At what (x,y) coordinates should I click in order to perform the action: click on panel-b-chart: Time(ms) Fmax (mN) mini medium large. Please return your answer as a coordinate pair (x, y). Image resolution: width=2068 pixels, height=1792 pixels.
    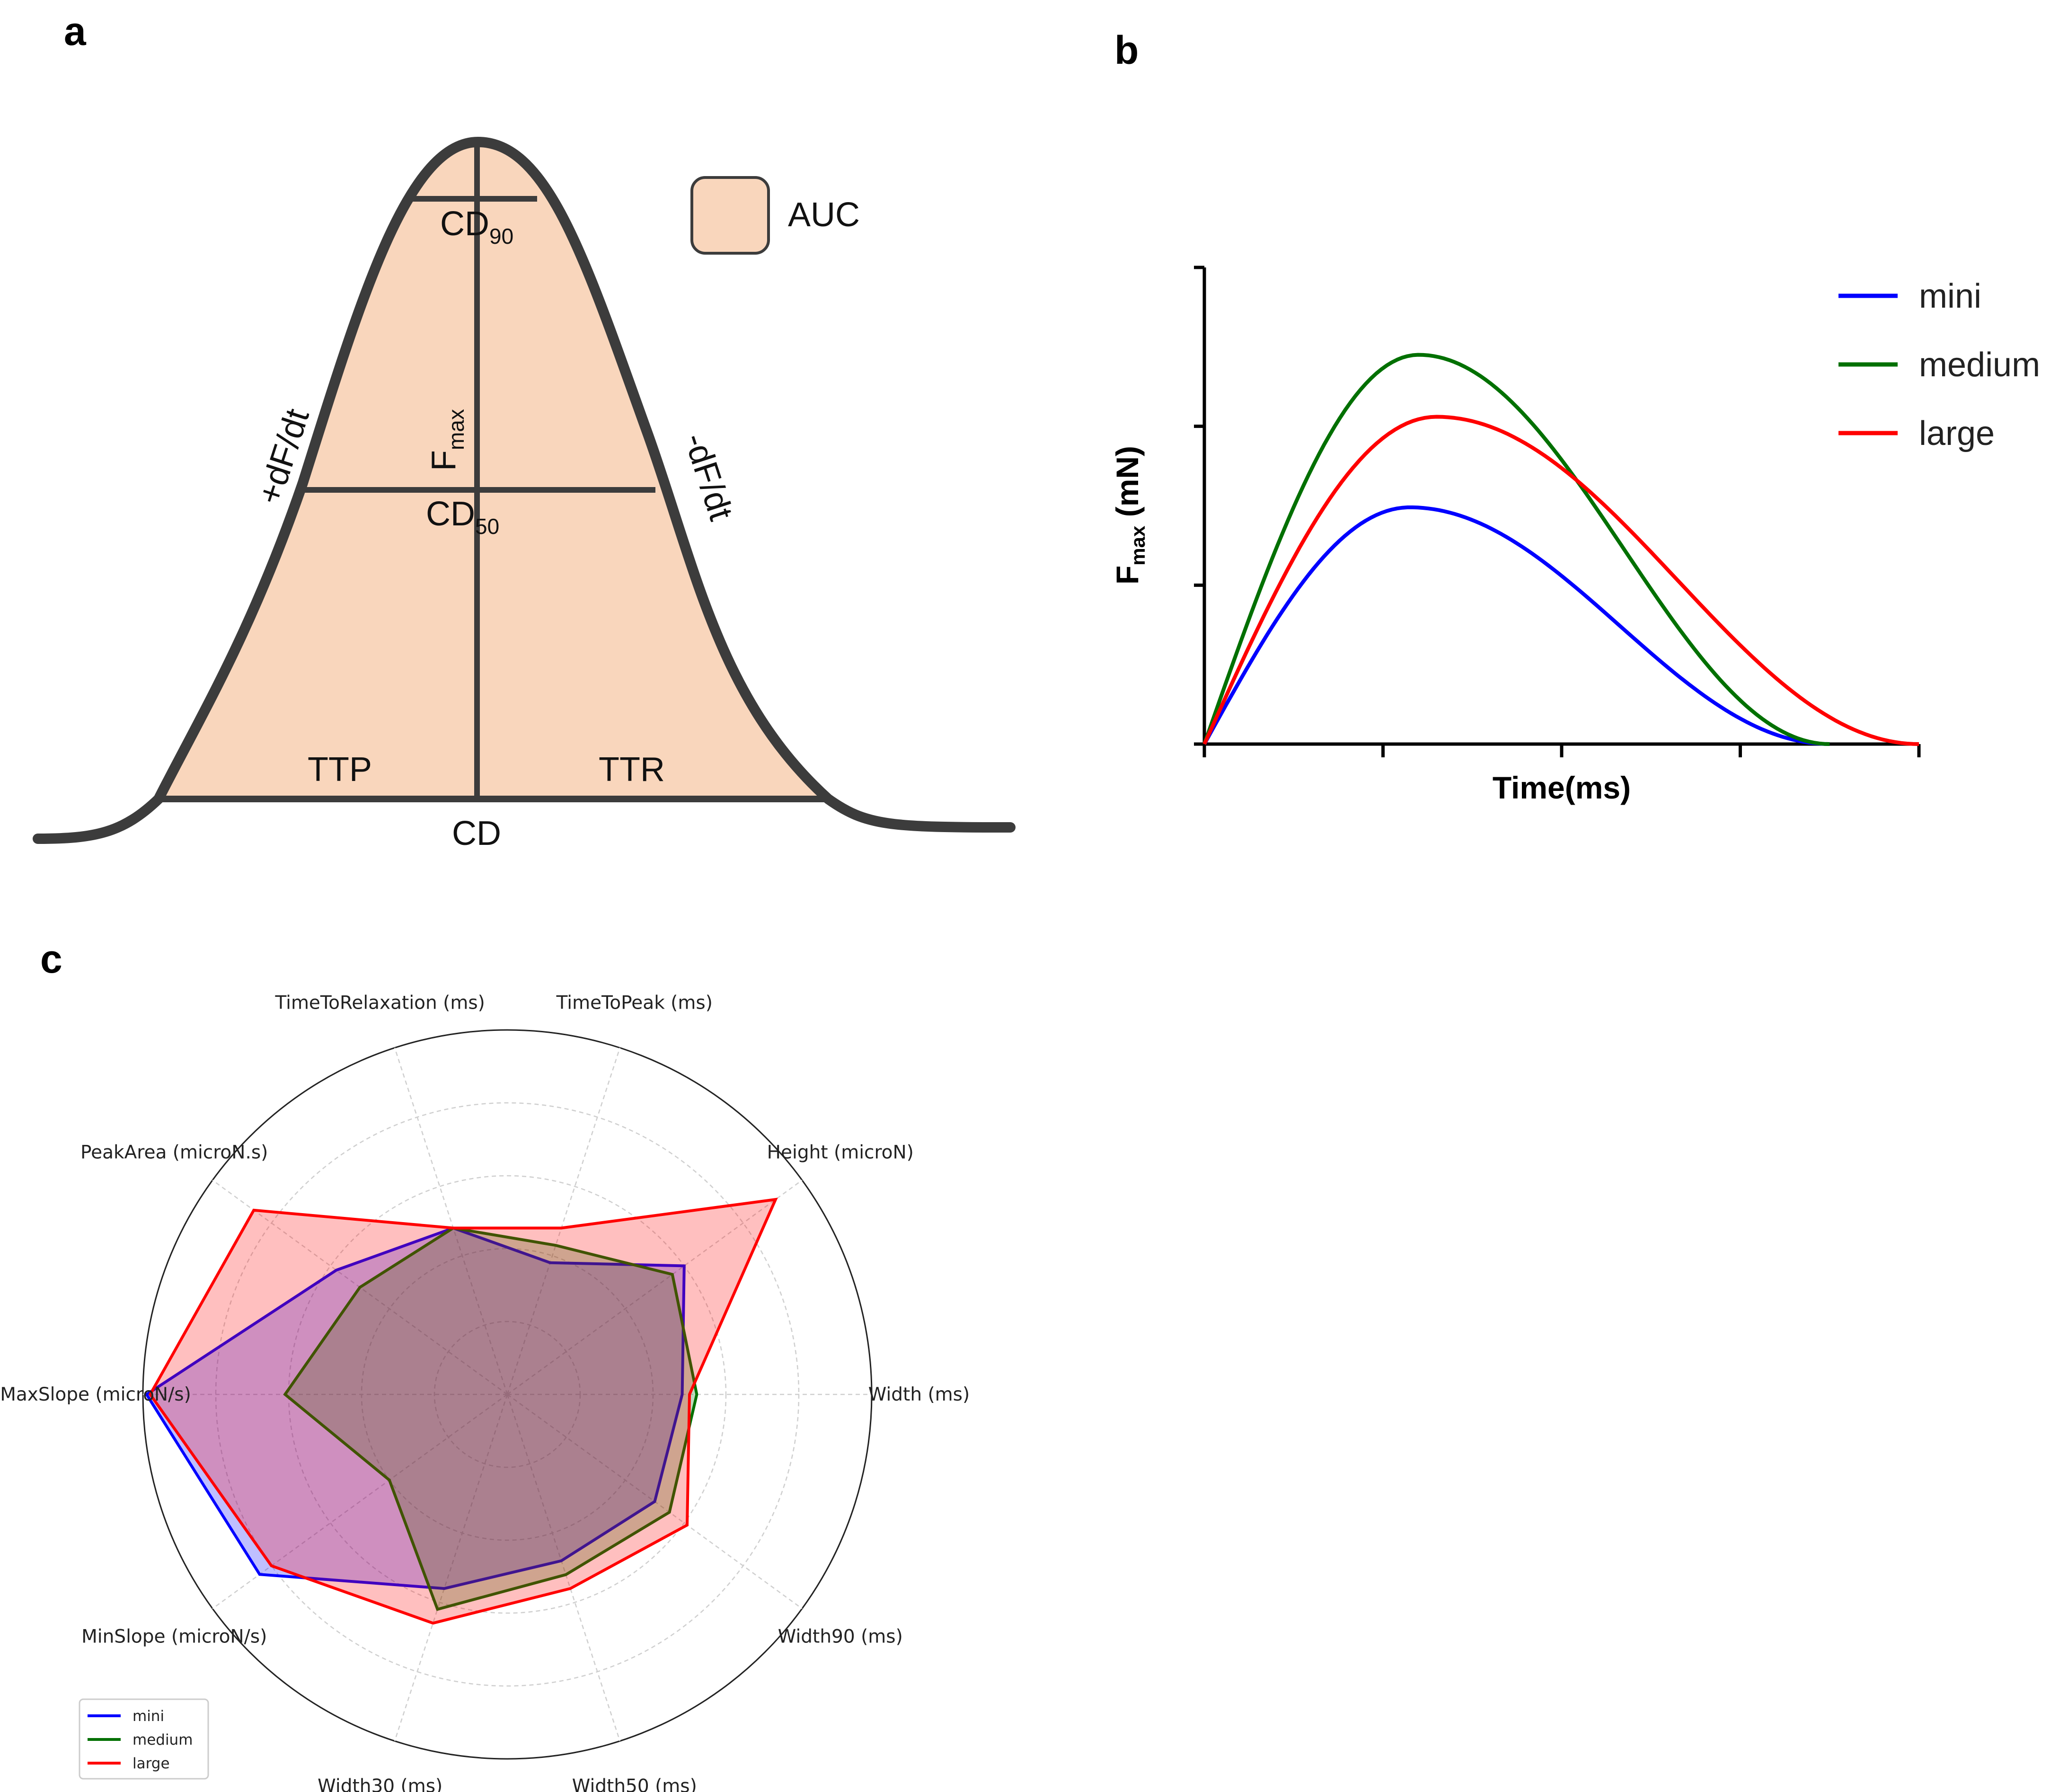
    Looking at the image, I should click on (1575, 535).